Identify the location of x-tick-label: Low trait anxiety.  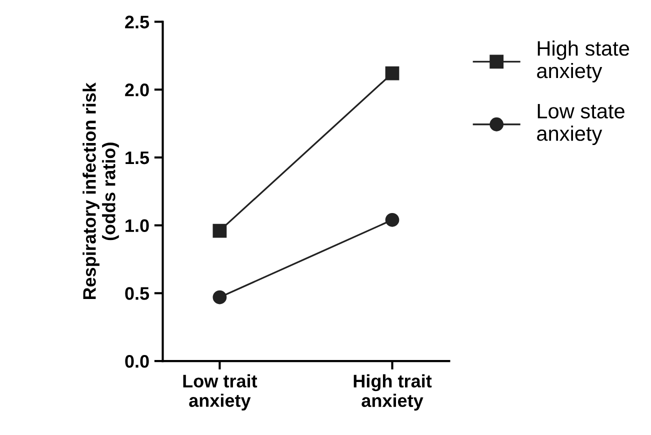
(220, 392).